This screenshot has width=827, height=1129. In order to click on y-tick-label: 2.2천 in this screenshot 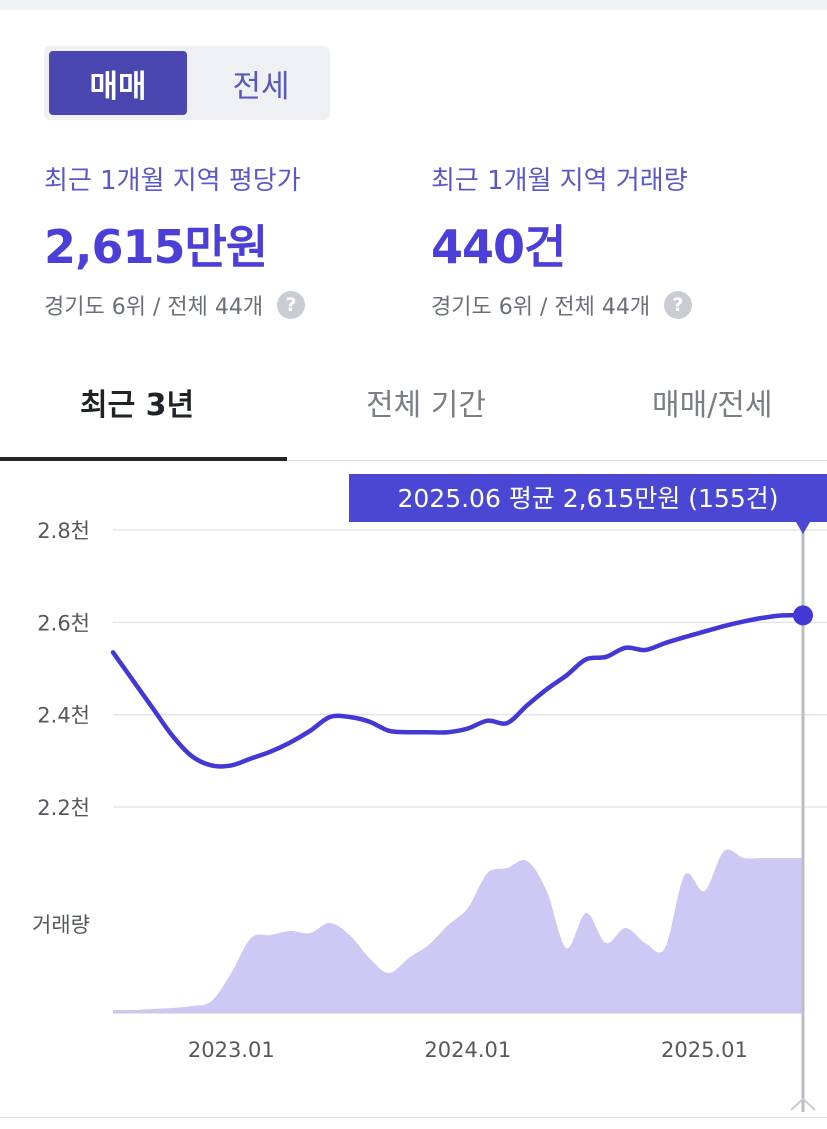, I will do `click(63, 808)`.